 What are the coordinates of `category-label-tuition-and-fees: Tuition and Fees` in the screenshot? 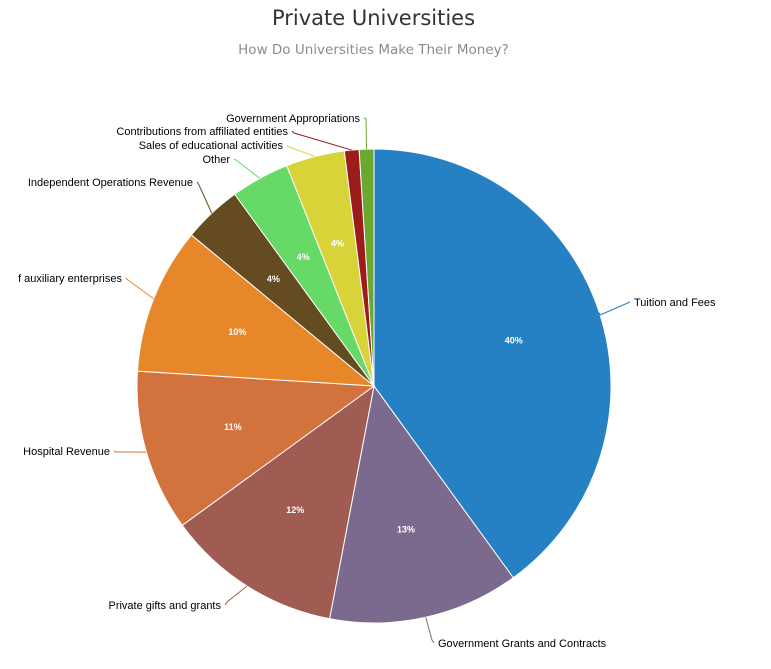 It's located at (675, 303).